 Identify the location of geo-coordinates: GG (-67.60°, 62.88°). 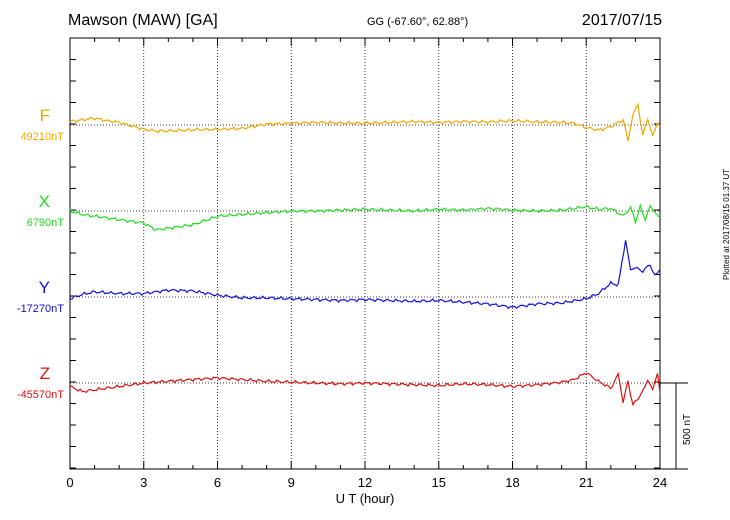
(418, 22).